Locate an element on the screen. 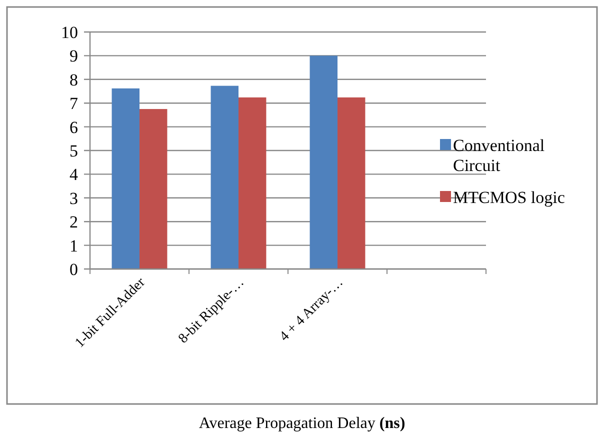 This screenshot has width=603, height=441. y-tick-label: 6 is located at coordinates (74, 127).